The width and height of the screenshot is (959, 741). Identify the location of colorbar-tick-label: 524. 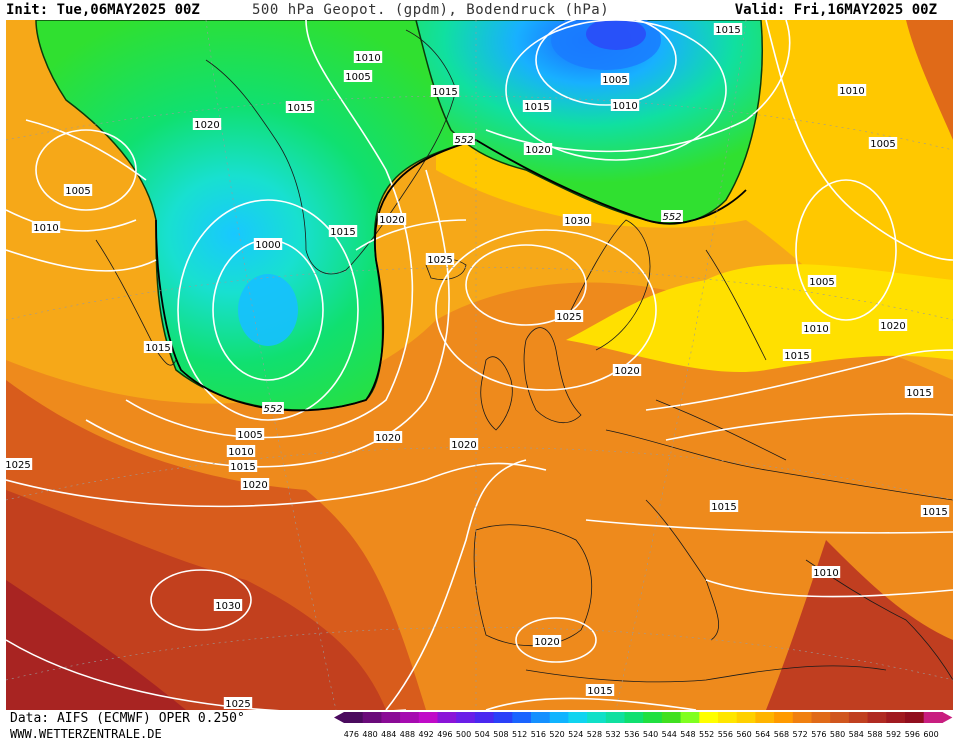
(575, 734).